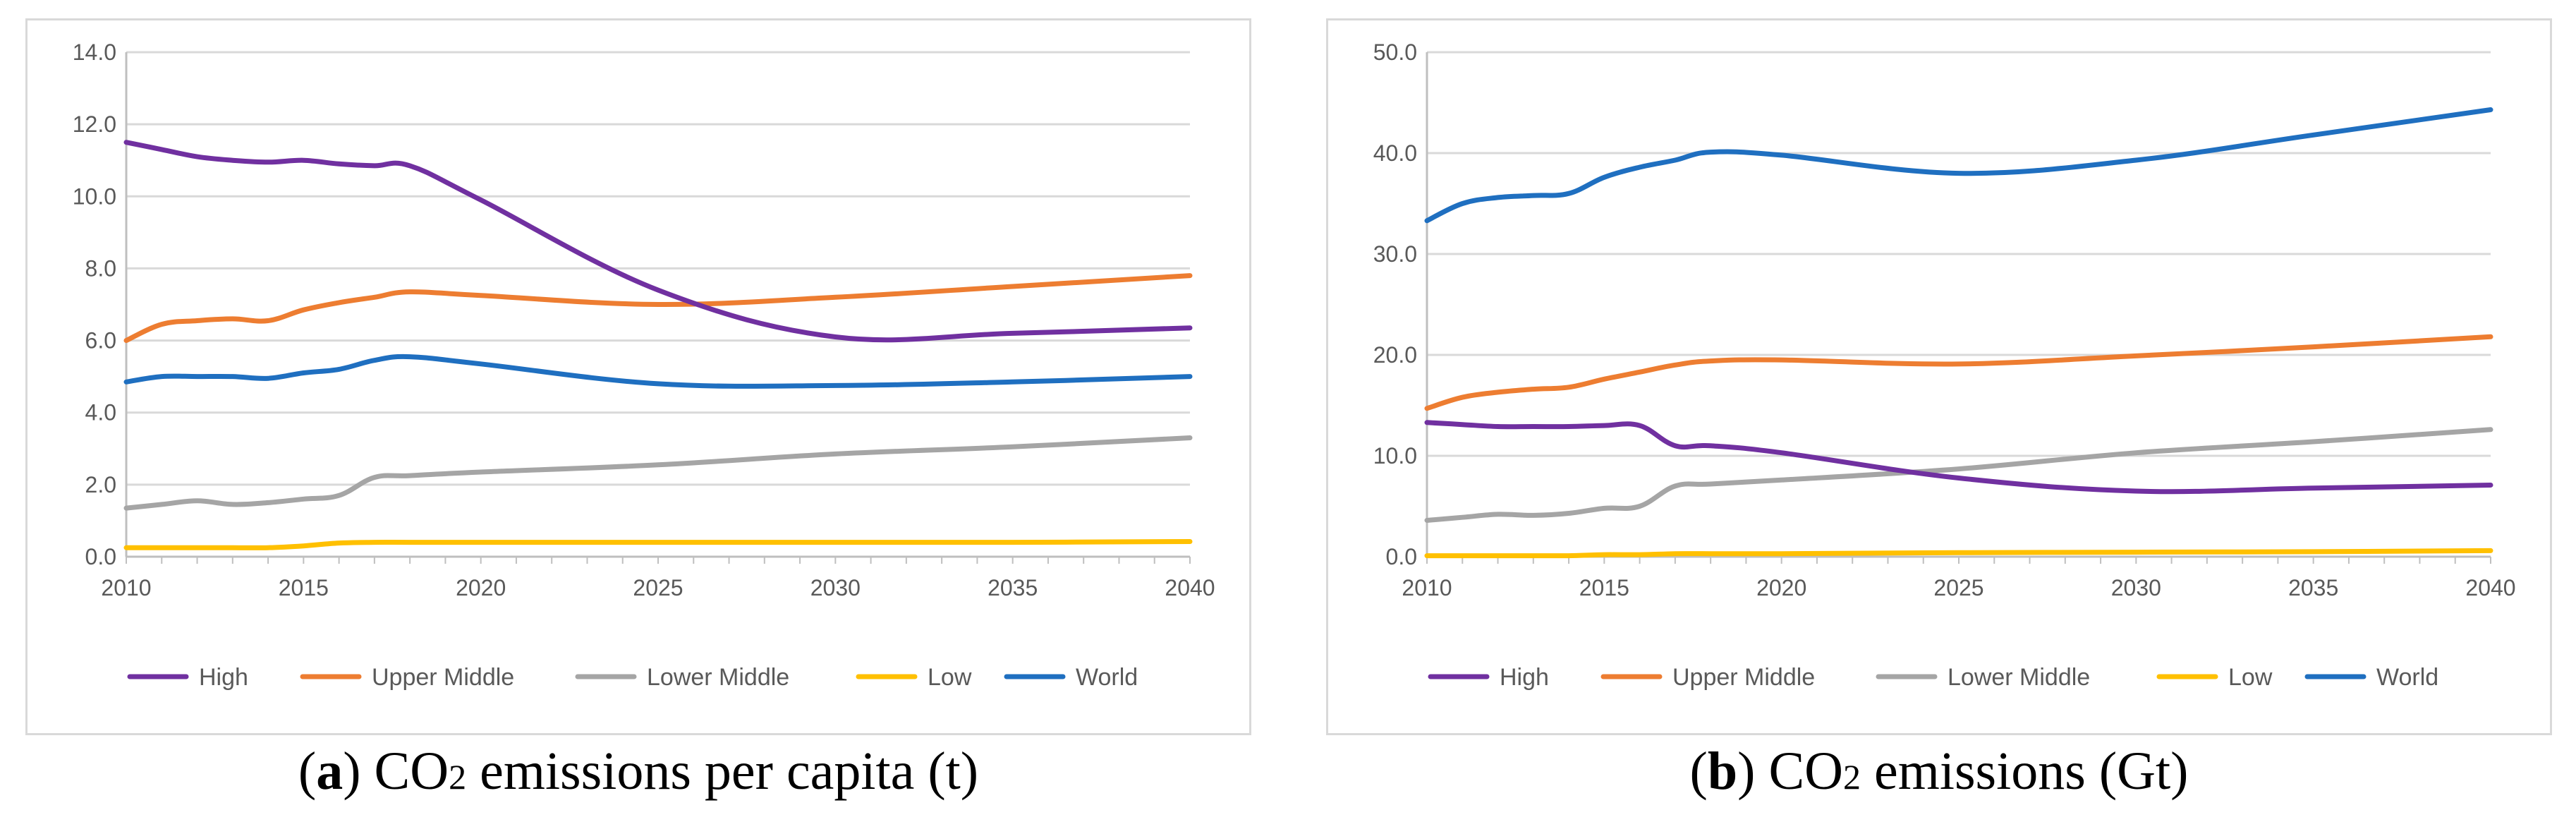  I want to click on caption-per-capita: (a) CO2 emissions per capita (t), so click(638, 772).